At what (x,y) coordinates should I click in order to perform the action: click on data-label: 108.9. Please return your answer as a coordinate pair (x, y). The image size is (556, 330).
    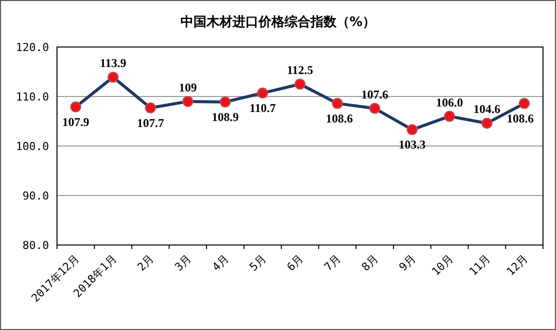
    Looking at the image, I should click on (225, 117).